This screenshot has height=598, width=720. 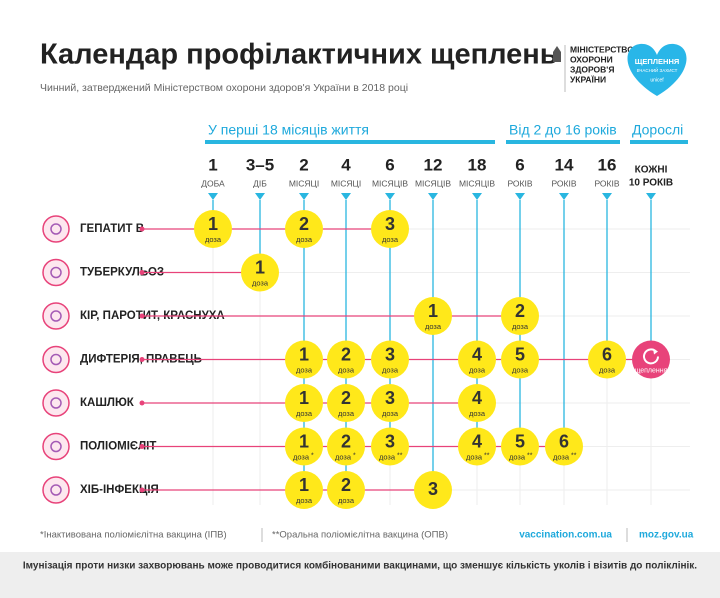 I want to click on column-number: 4, so click(x=346, y=164).